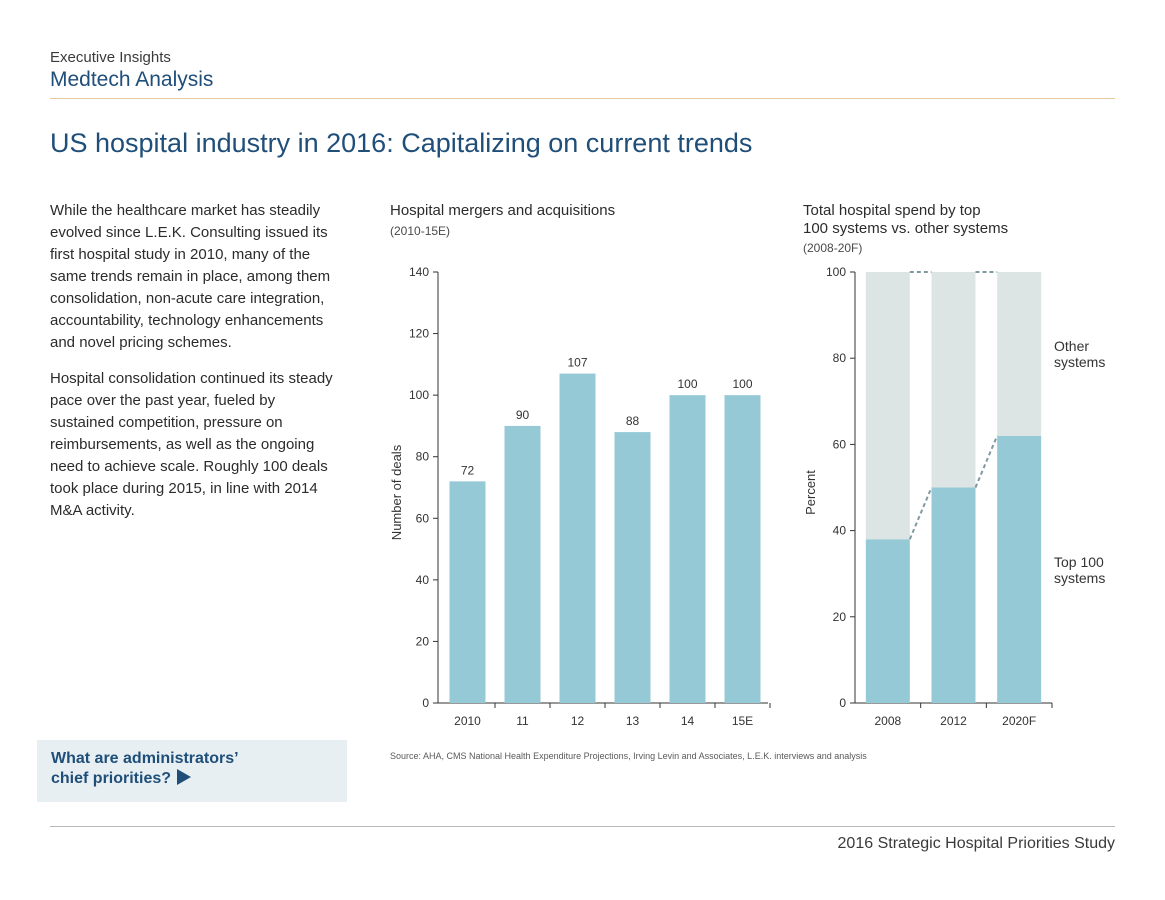  I want to click on chart2-title-line-1: Total hospital spend by top, so click(892, 210).